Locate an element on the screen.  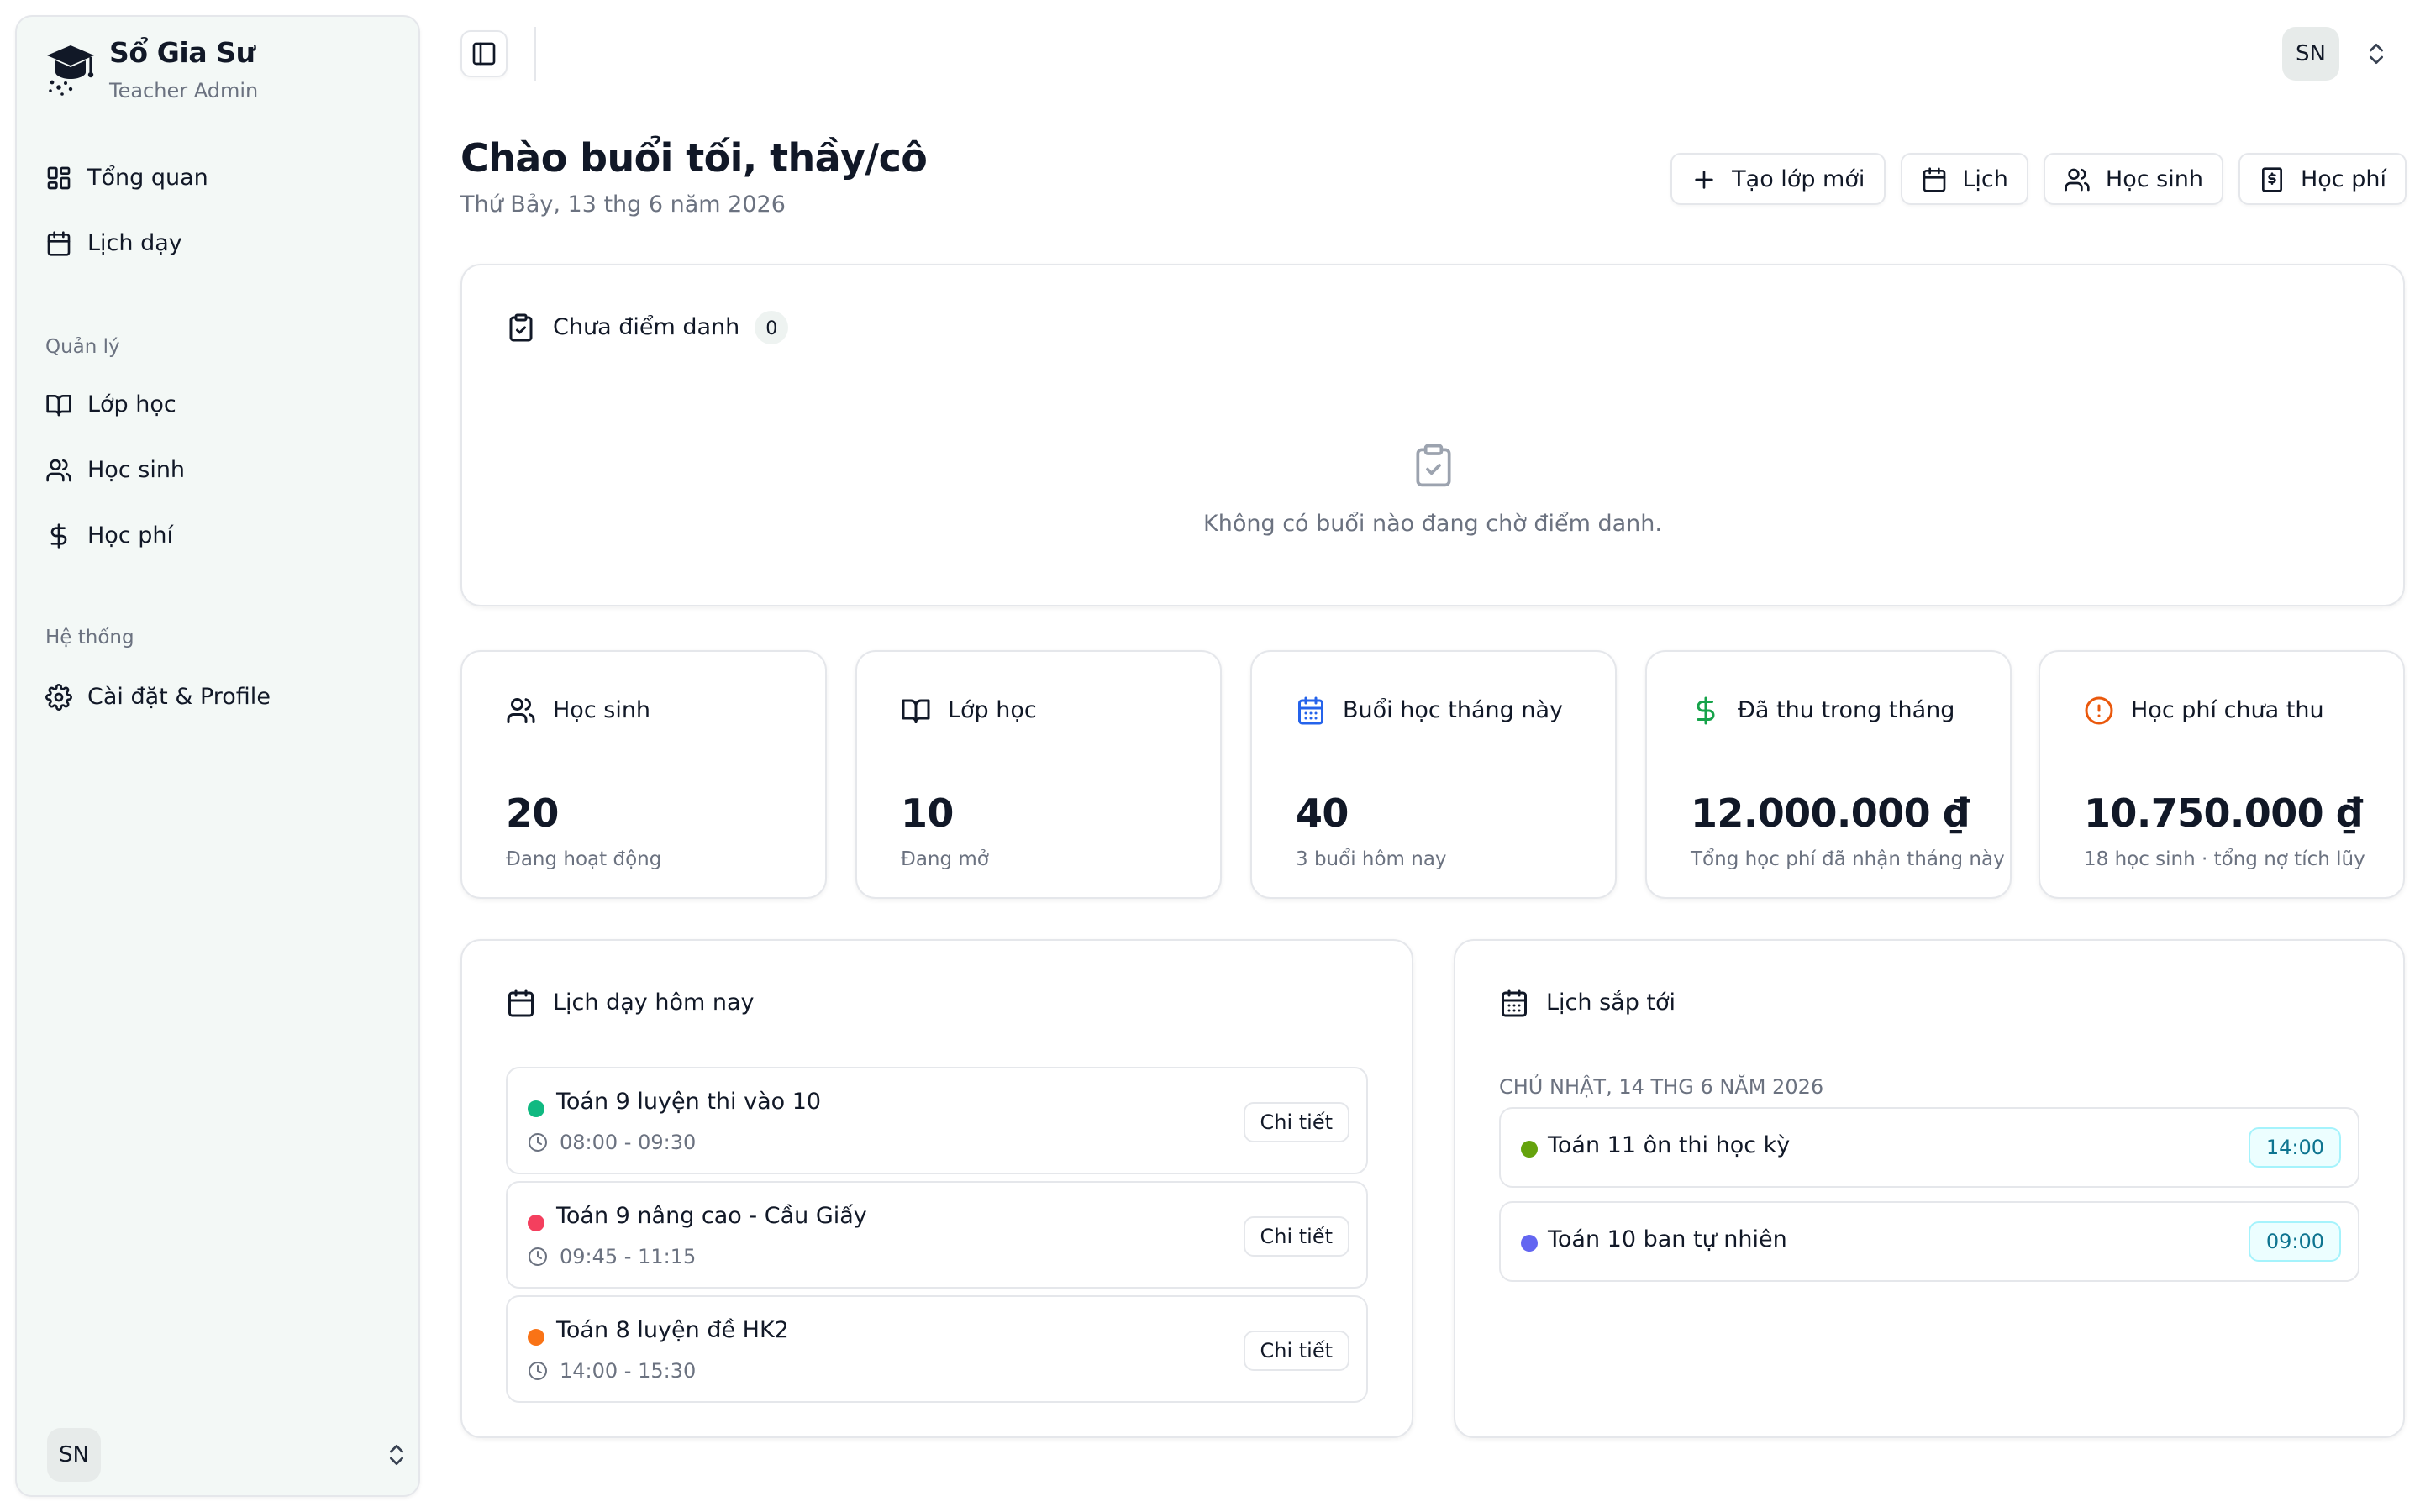
session-time: 09:45 - 11:15 is located at coordinates (612, 1256).